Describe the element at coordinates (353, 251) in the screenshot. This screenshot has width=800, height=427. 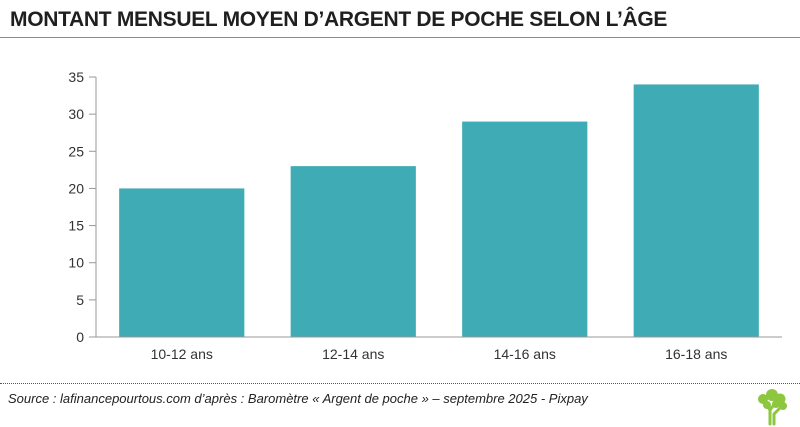
I see `bar-12-14-ans` at that location.